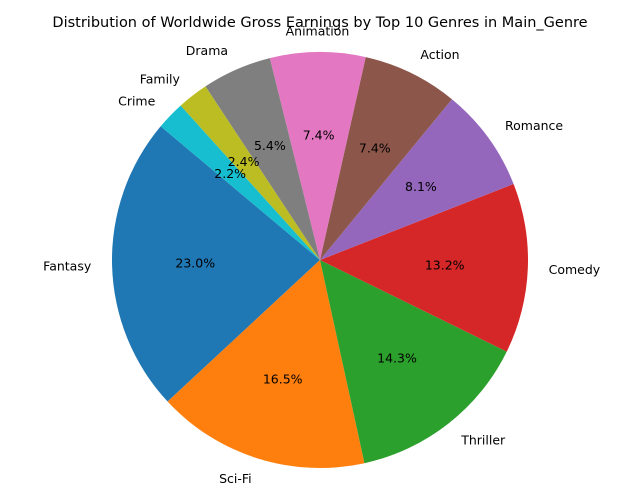 The height and width of the screenshot is (502, 640). I want to click on slice-percent-sci-fi: 16.5%, so click(283, 379).